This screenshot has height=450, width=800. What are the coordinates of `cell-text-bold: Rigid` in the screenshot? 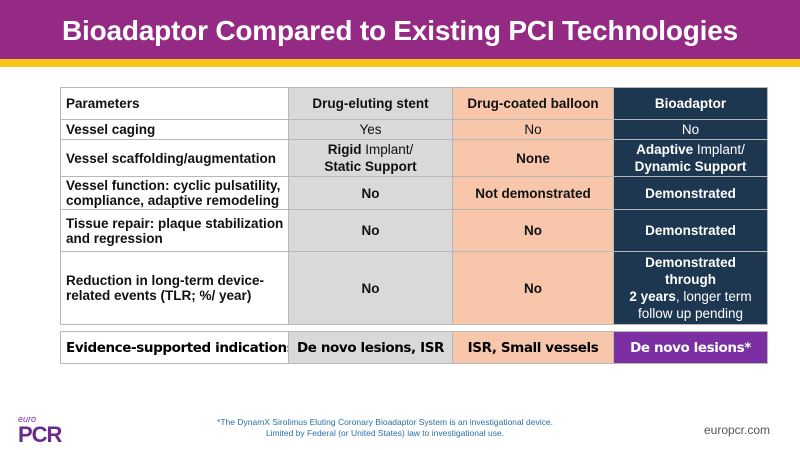 It's located at (344, 149).